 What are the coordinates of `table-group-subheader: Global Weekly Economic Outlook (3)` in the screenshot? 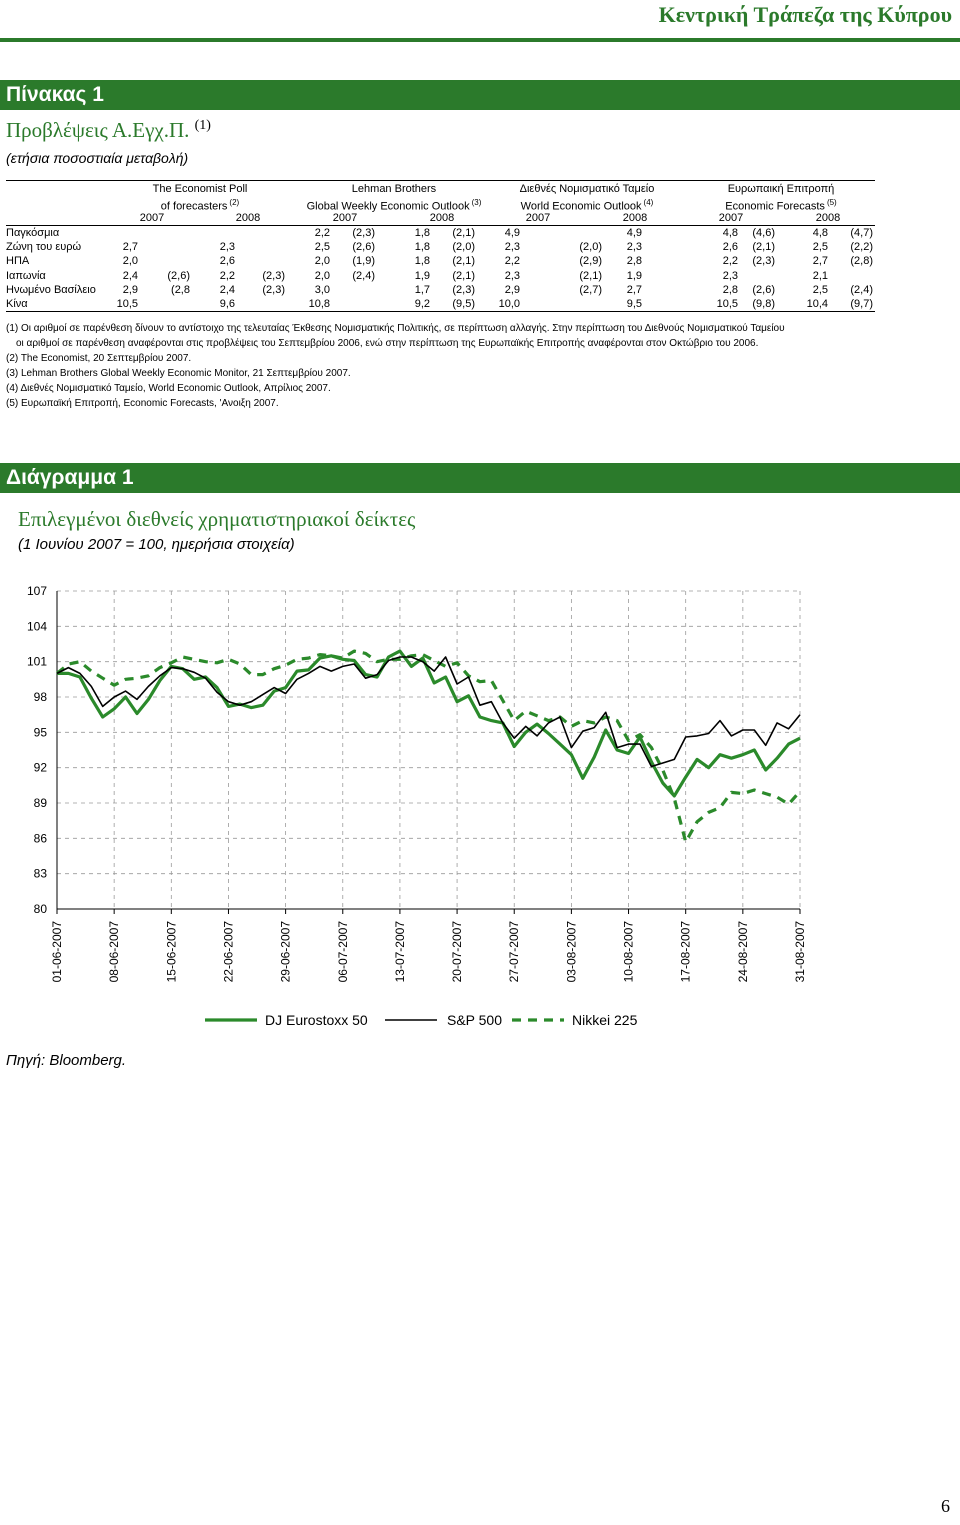 It's located at (394, 205).